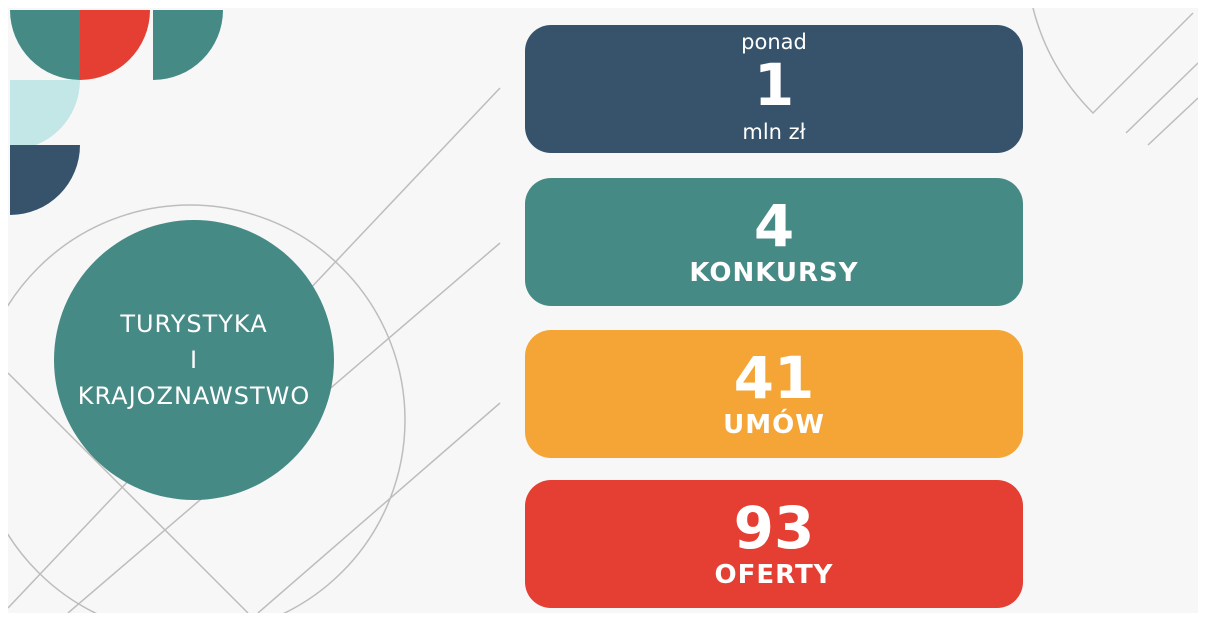 The width and height of the screenshot is (1206, 621). What do you see at coordinates (194, 324) in the screenshot?
I see `title-line: TURYSTYKA` at bounding box center [194, 324].